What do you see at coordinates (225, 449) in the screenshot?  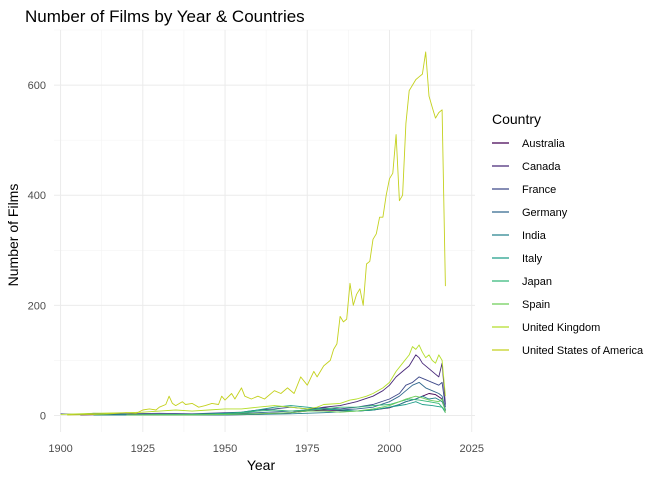 I see `x-tick-label: 1950` at bounding box center [225, 449].